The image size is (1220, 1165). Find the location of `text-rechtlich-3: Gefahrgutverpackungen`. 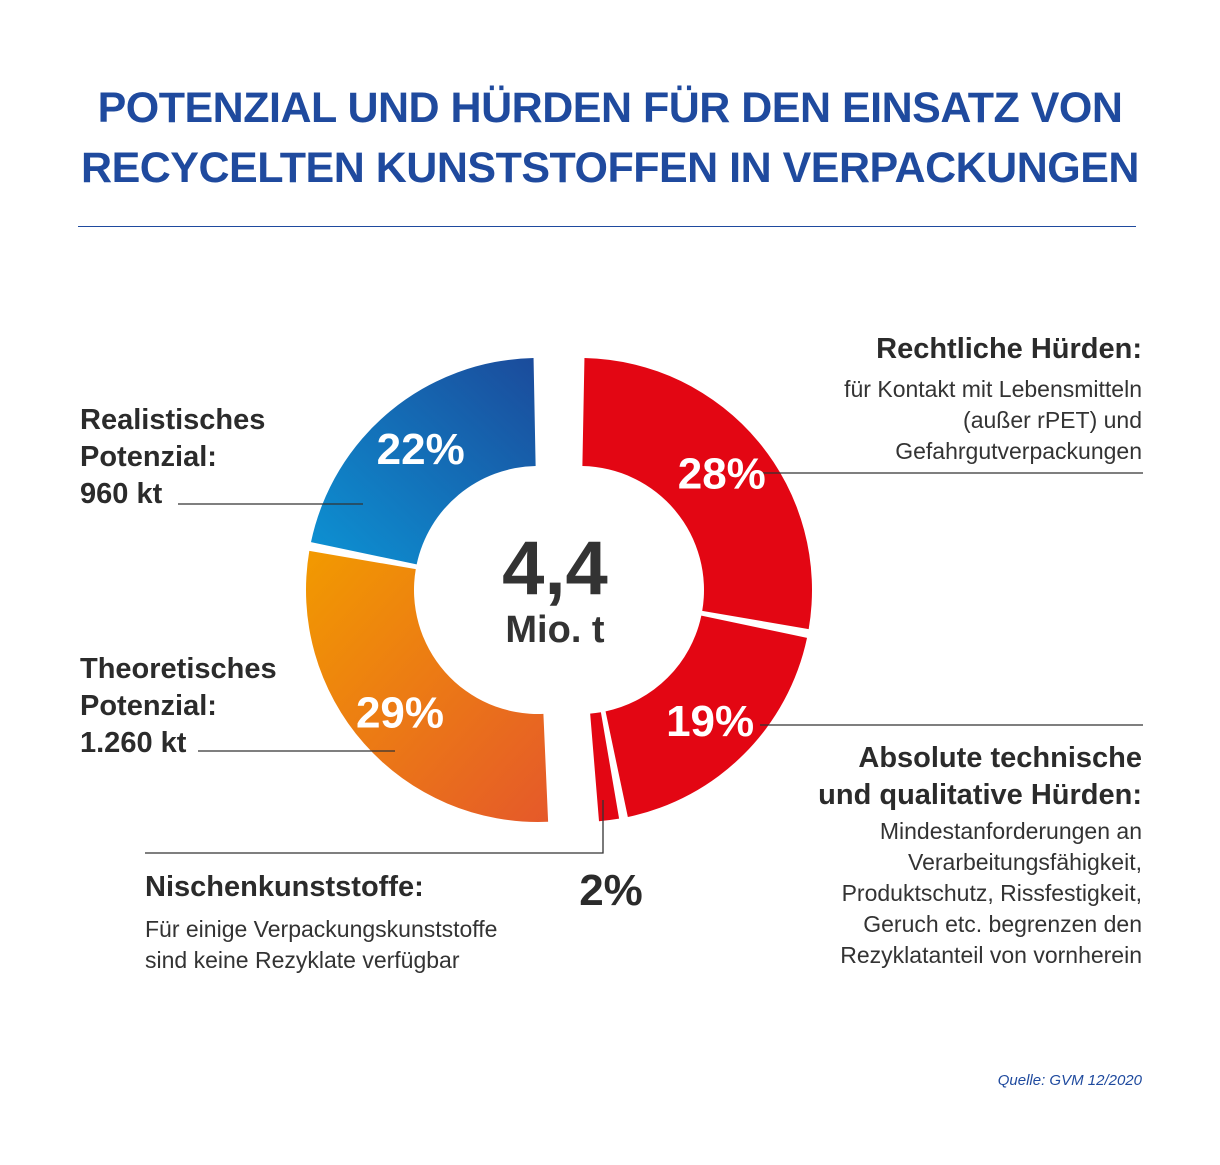

text-rechtlich-3: Gefahrgutverpackungen is located at coordinates (1018, 451).